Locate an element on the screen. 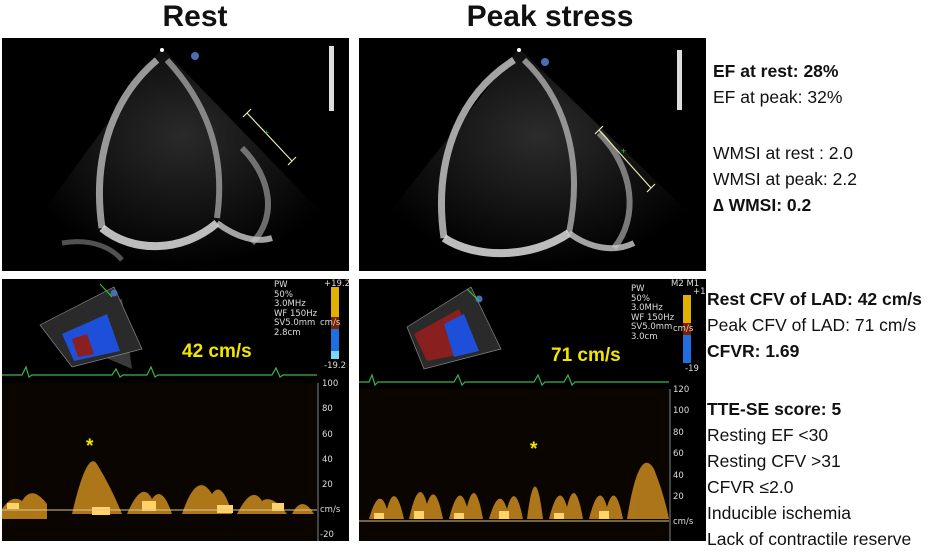  peak-tick-cms: cm/s is located at coordinates (683, 522).